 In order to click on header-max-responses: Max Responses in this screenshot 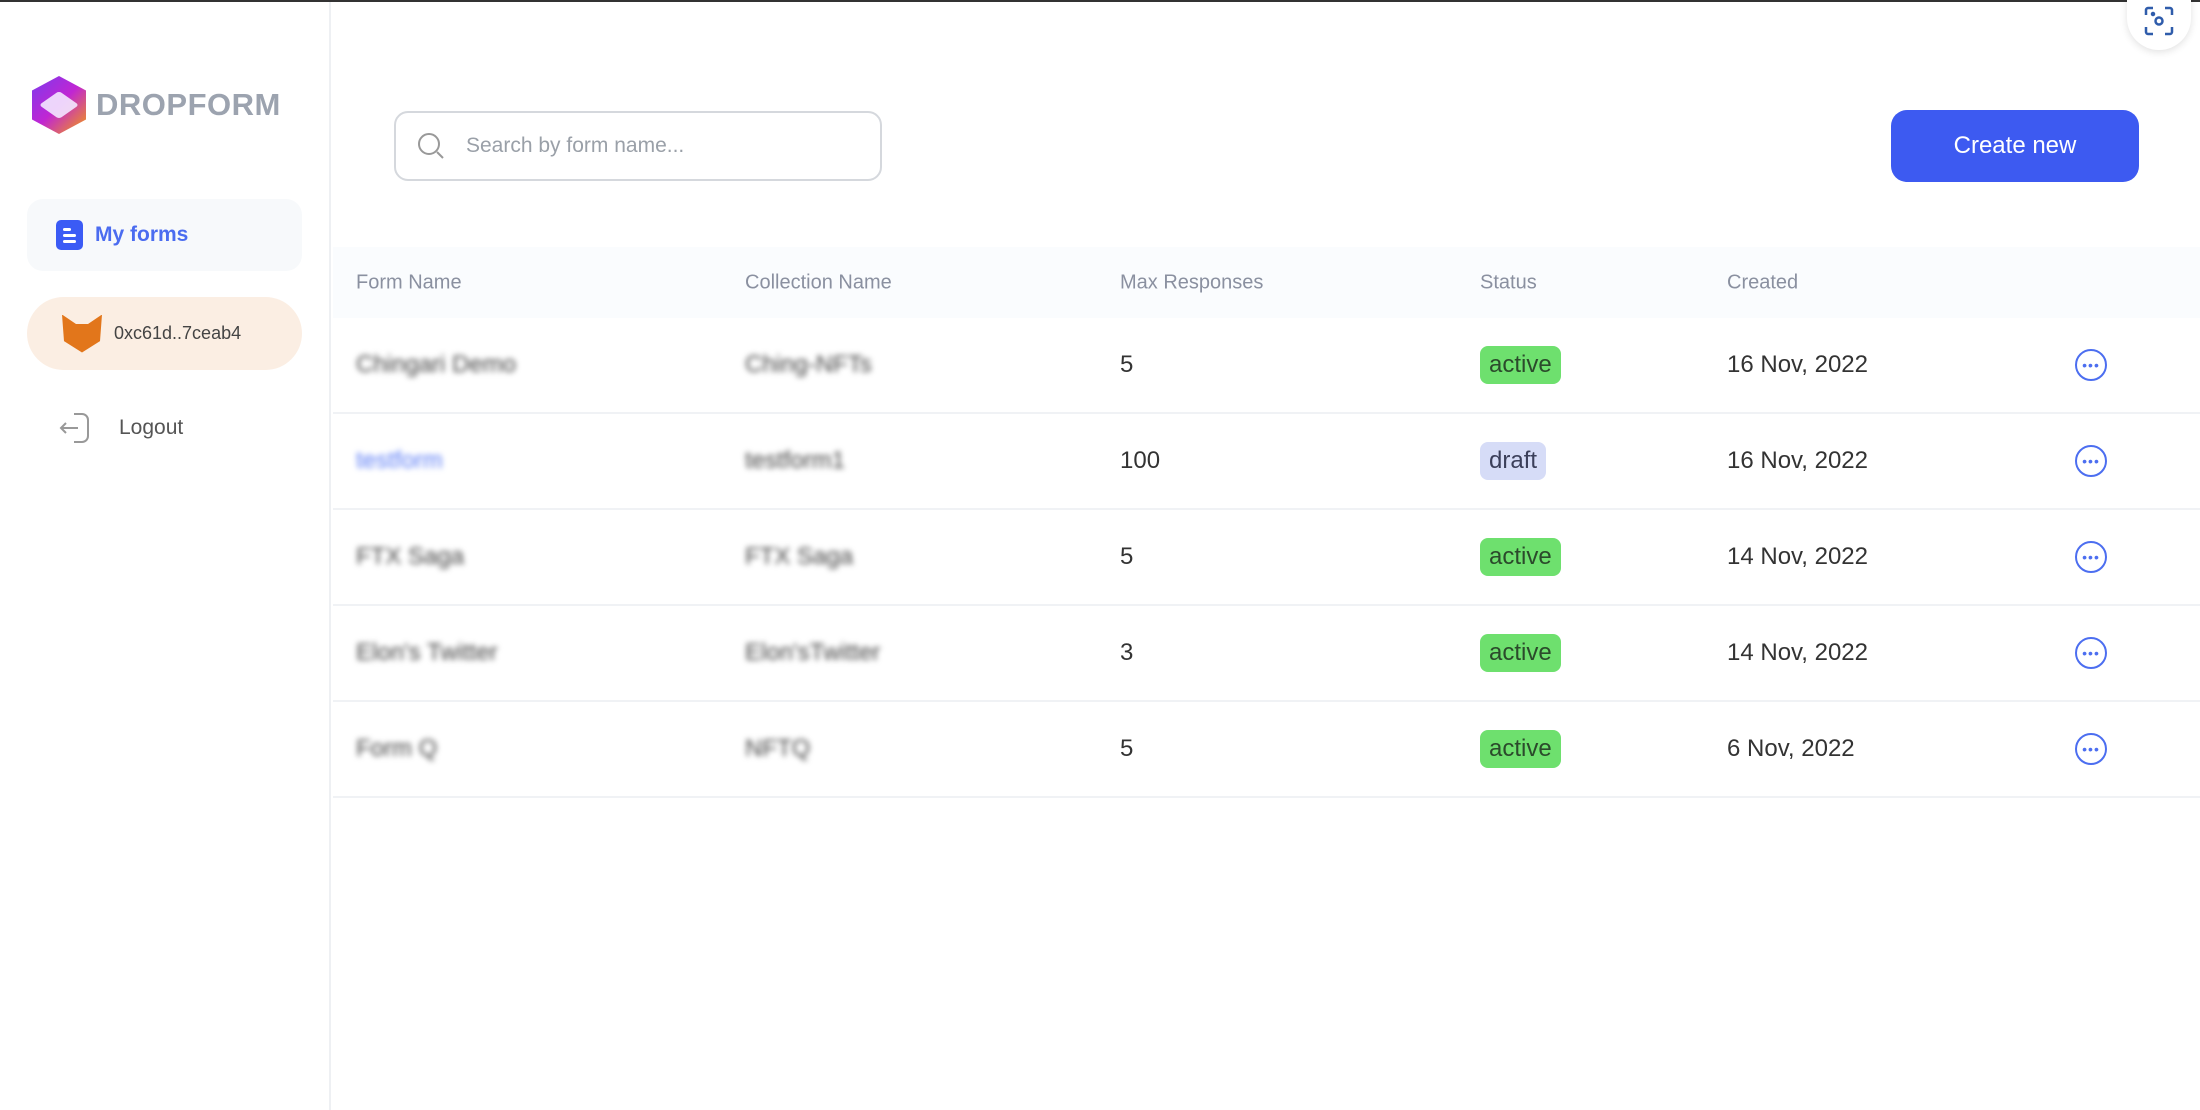, I will do `click(1192, 282)`.